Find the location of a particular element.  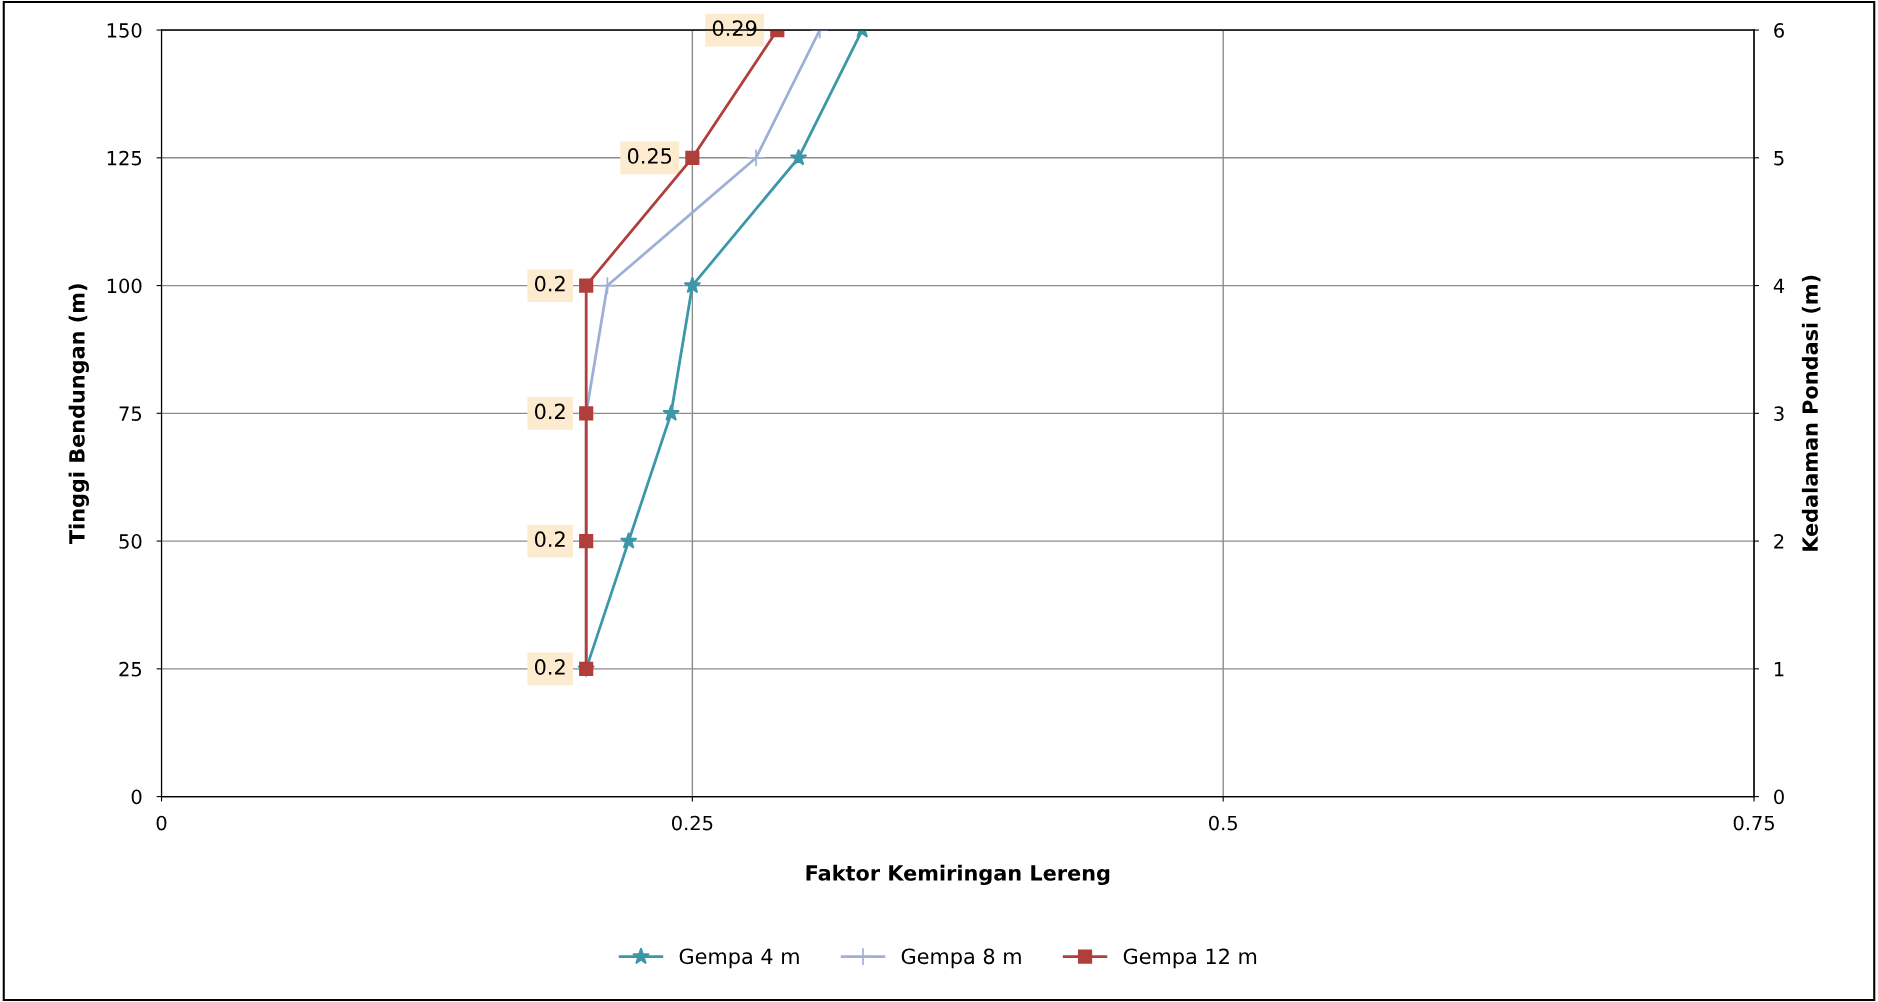

y2-tick-label: 5 is located at coordinates (1779, 158).